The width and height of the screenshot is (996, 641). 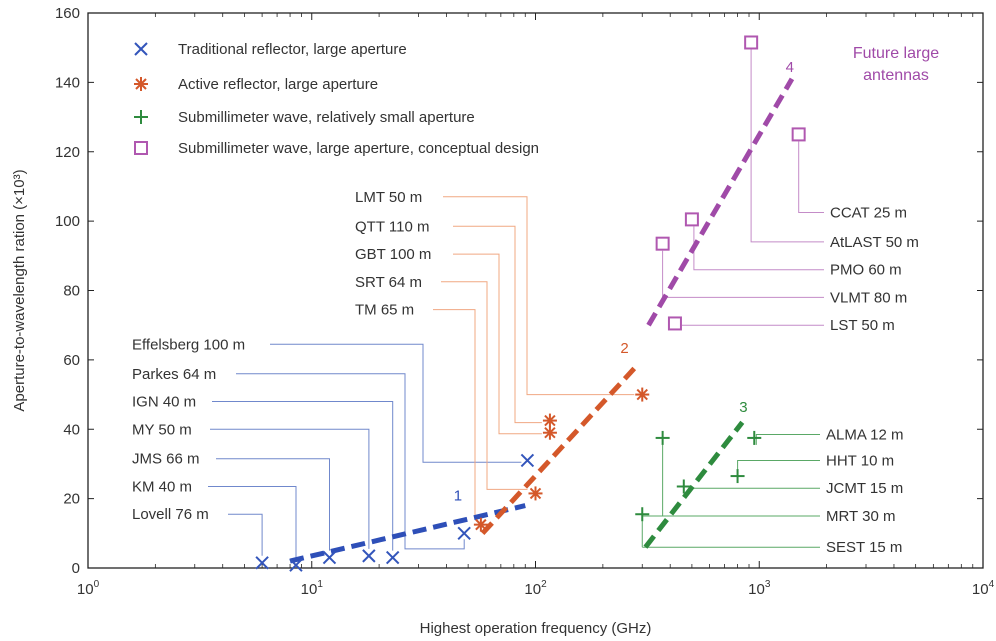 I want to click on trend-label-2: 2, so click(x=624, y=348).